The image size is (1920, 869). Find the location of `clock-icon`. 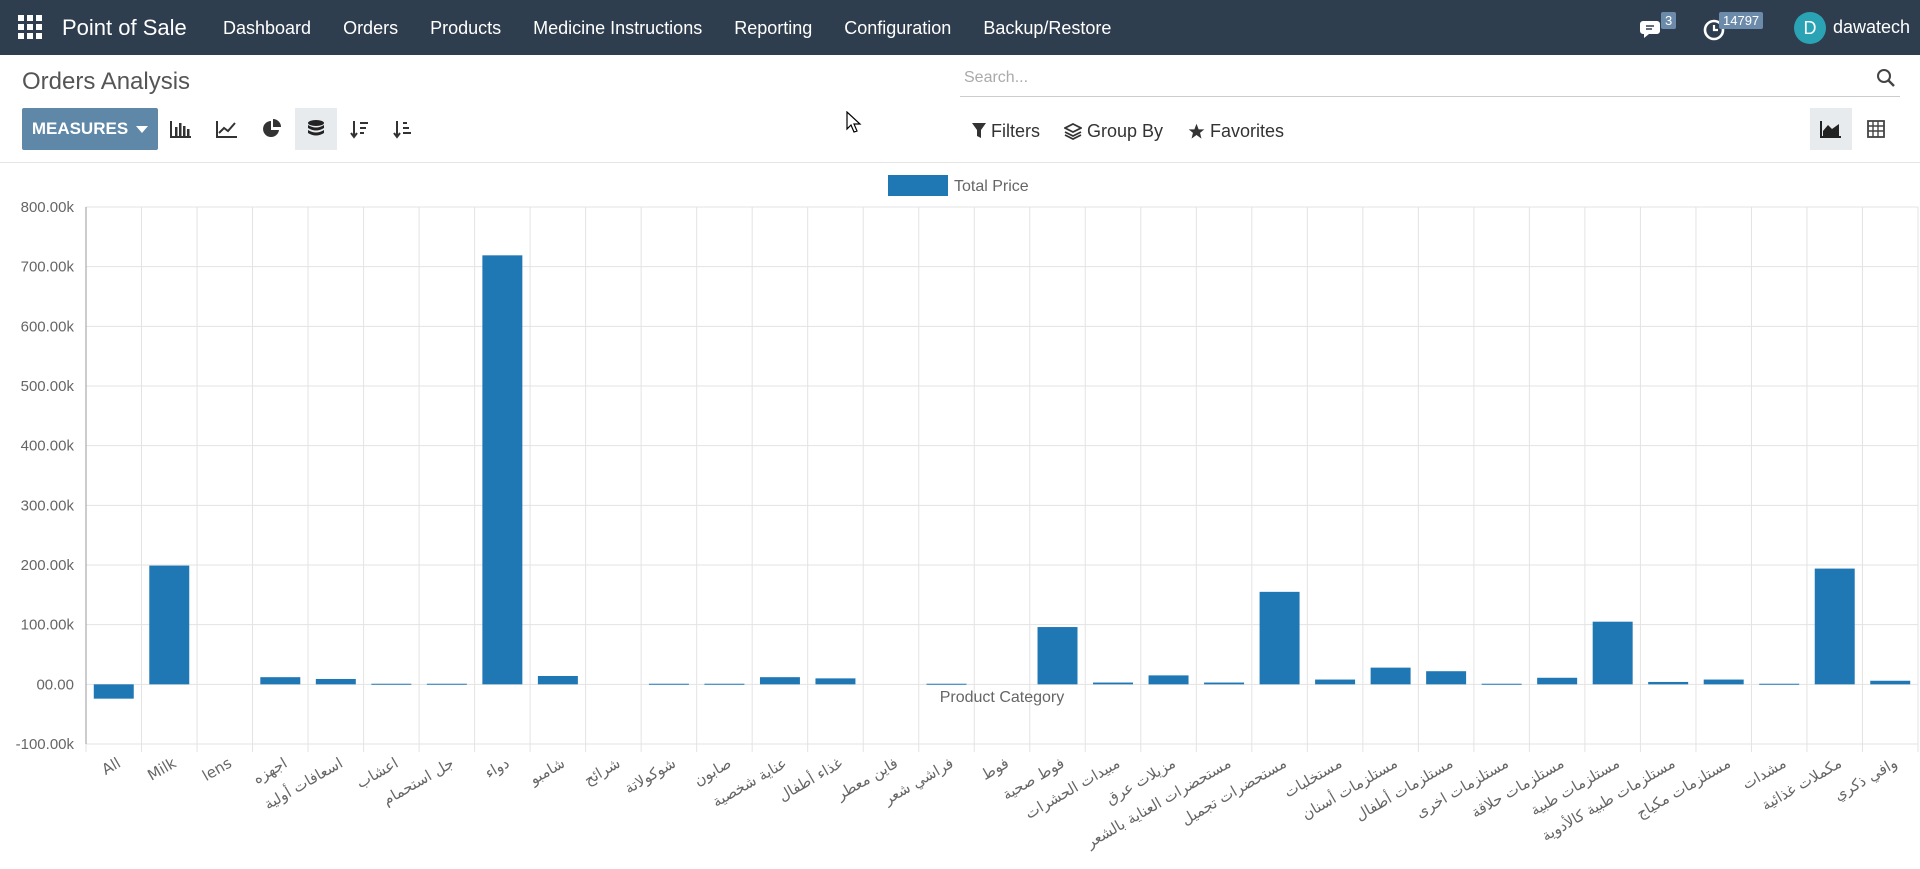

clock-icon is located at coordinates (1714, 30).